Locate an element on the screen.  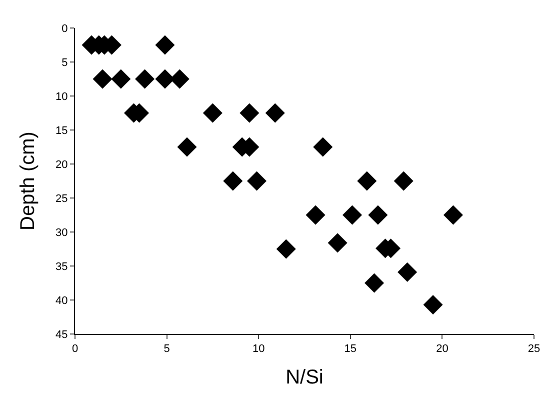
y-tick-label: 30 is located at coordinates (62, 232).